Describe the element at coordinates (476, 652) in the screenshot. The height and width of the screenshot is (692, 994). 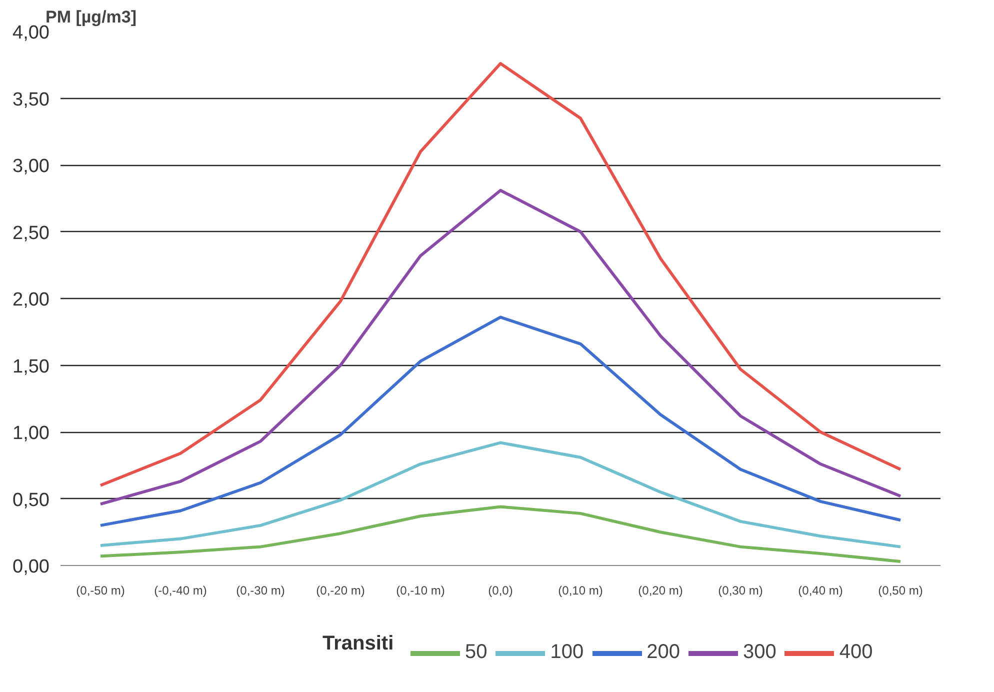
I see `legend-label: 50` at that location.